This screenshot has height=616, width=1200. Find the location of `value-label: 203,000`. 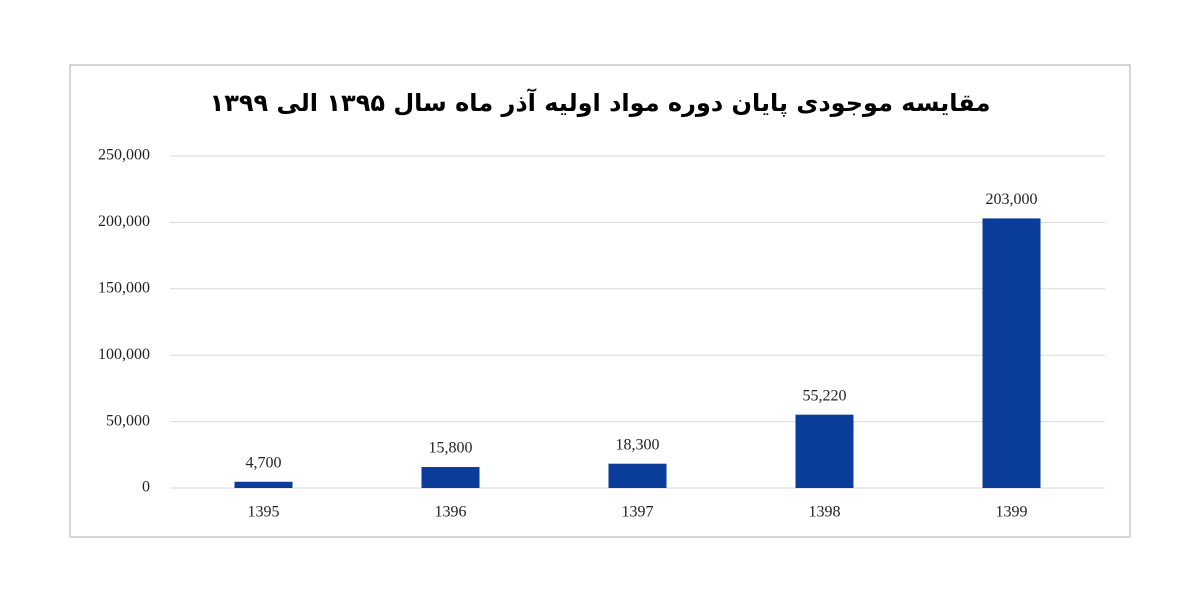

value-label: 203,000 is located at coordinates (1012, 199).